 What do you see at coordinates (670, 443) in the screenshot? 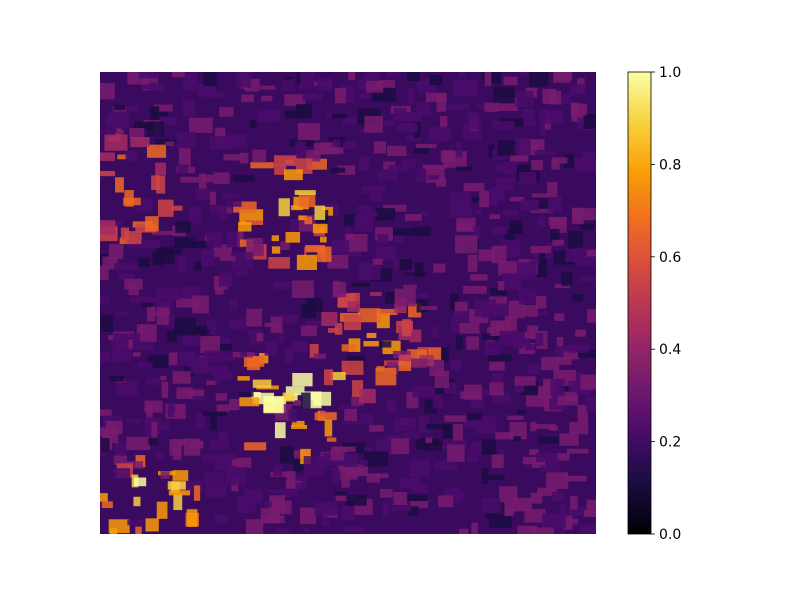
I see `colorbar-tick-label: 0.2` at bounding box center [670, 443].